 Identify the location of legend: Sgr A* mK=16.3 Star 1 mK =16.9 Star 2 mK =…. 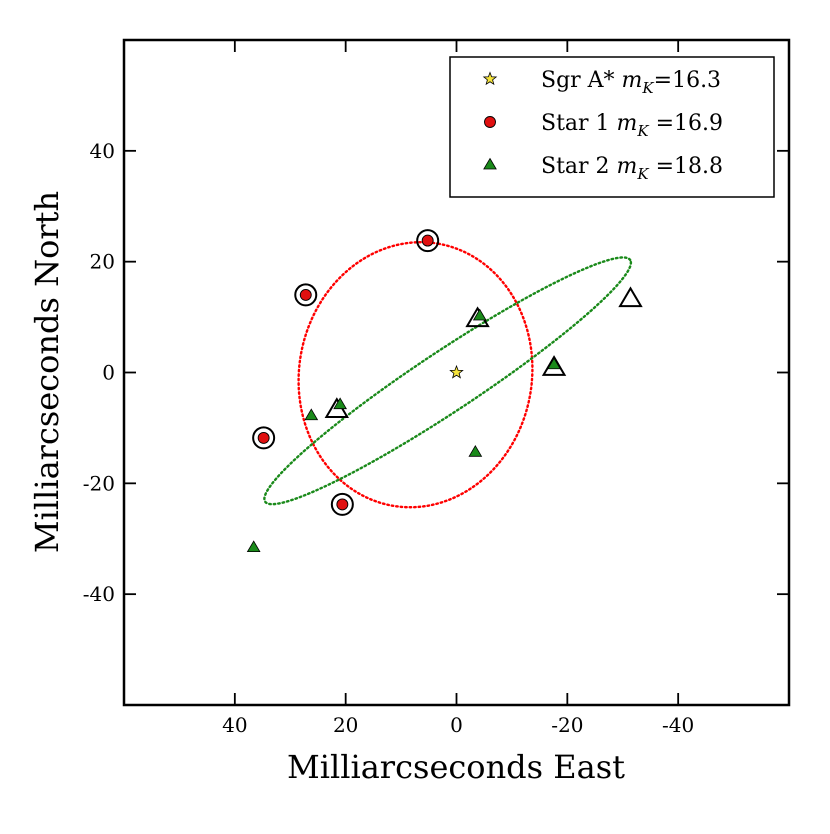
(612, 127).